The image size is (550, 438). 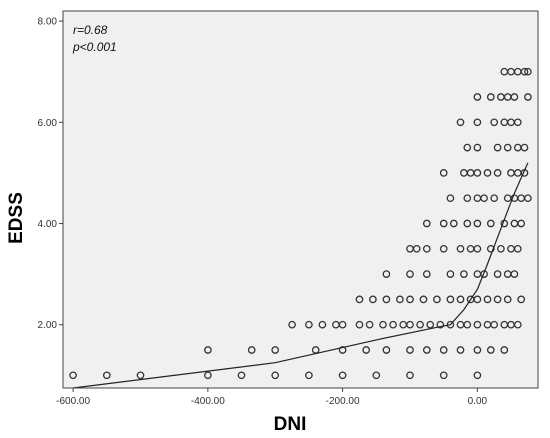 What do you see at coordinates (478, 401) in the screenshot?
I see `x-tick-label: 0.00` at bounding box center [478, 401].